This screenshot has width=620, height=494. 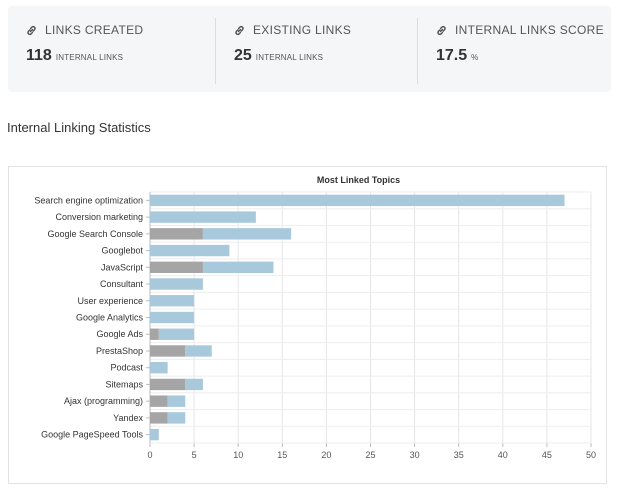 What do you see at coordinates (110, 301) in the screenshot?
I see `category-label: User experience` at bounding box center [110, 301].